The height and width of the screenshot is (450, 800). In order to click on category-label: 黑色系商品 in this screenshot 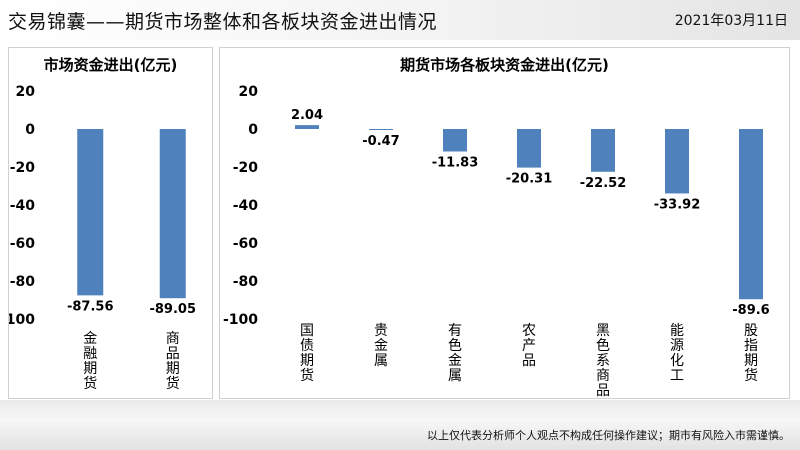, I will do `click(603, 361)`.